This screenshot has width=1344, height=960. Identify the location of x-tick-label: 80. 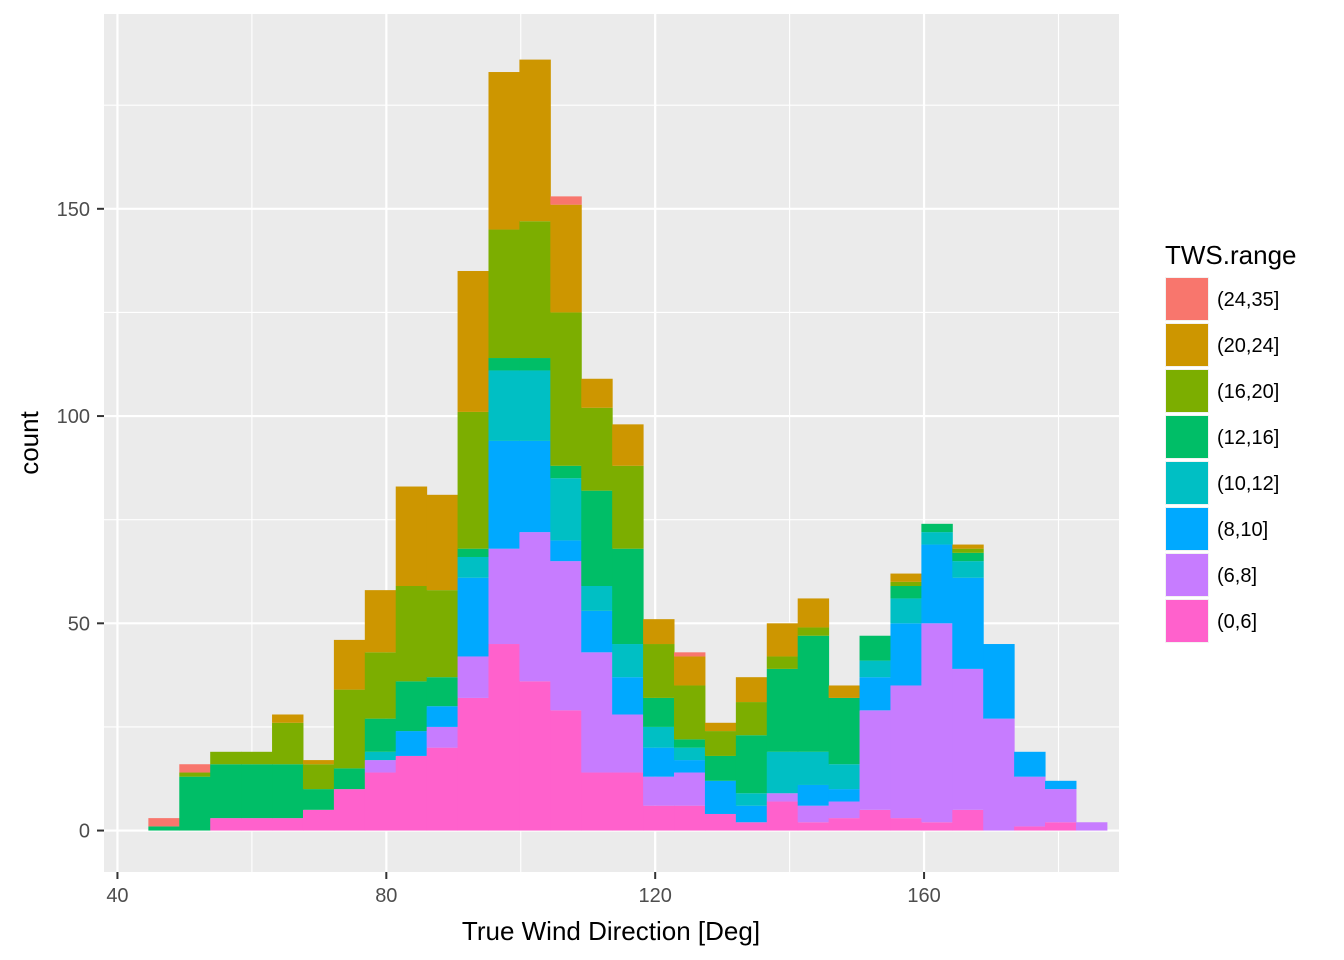
(386, 896).